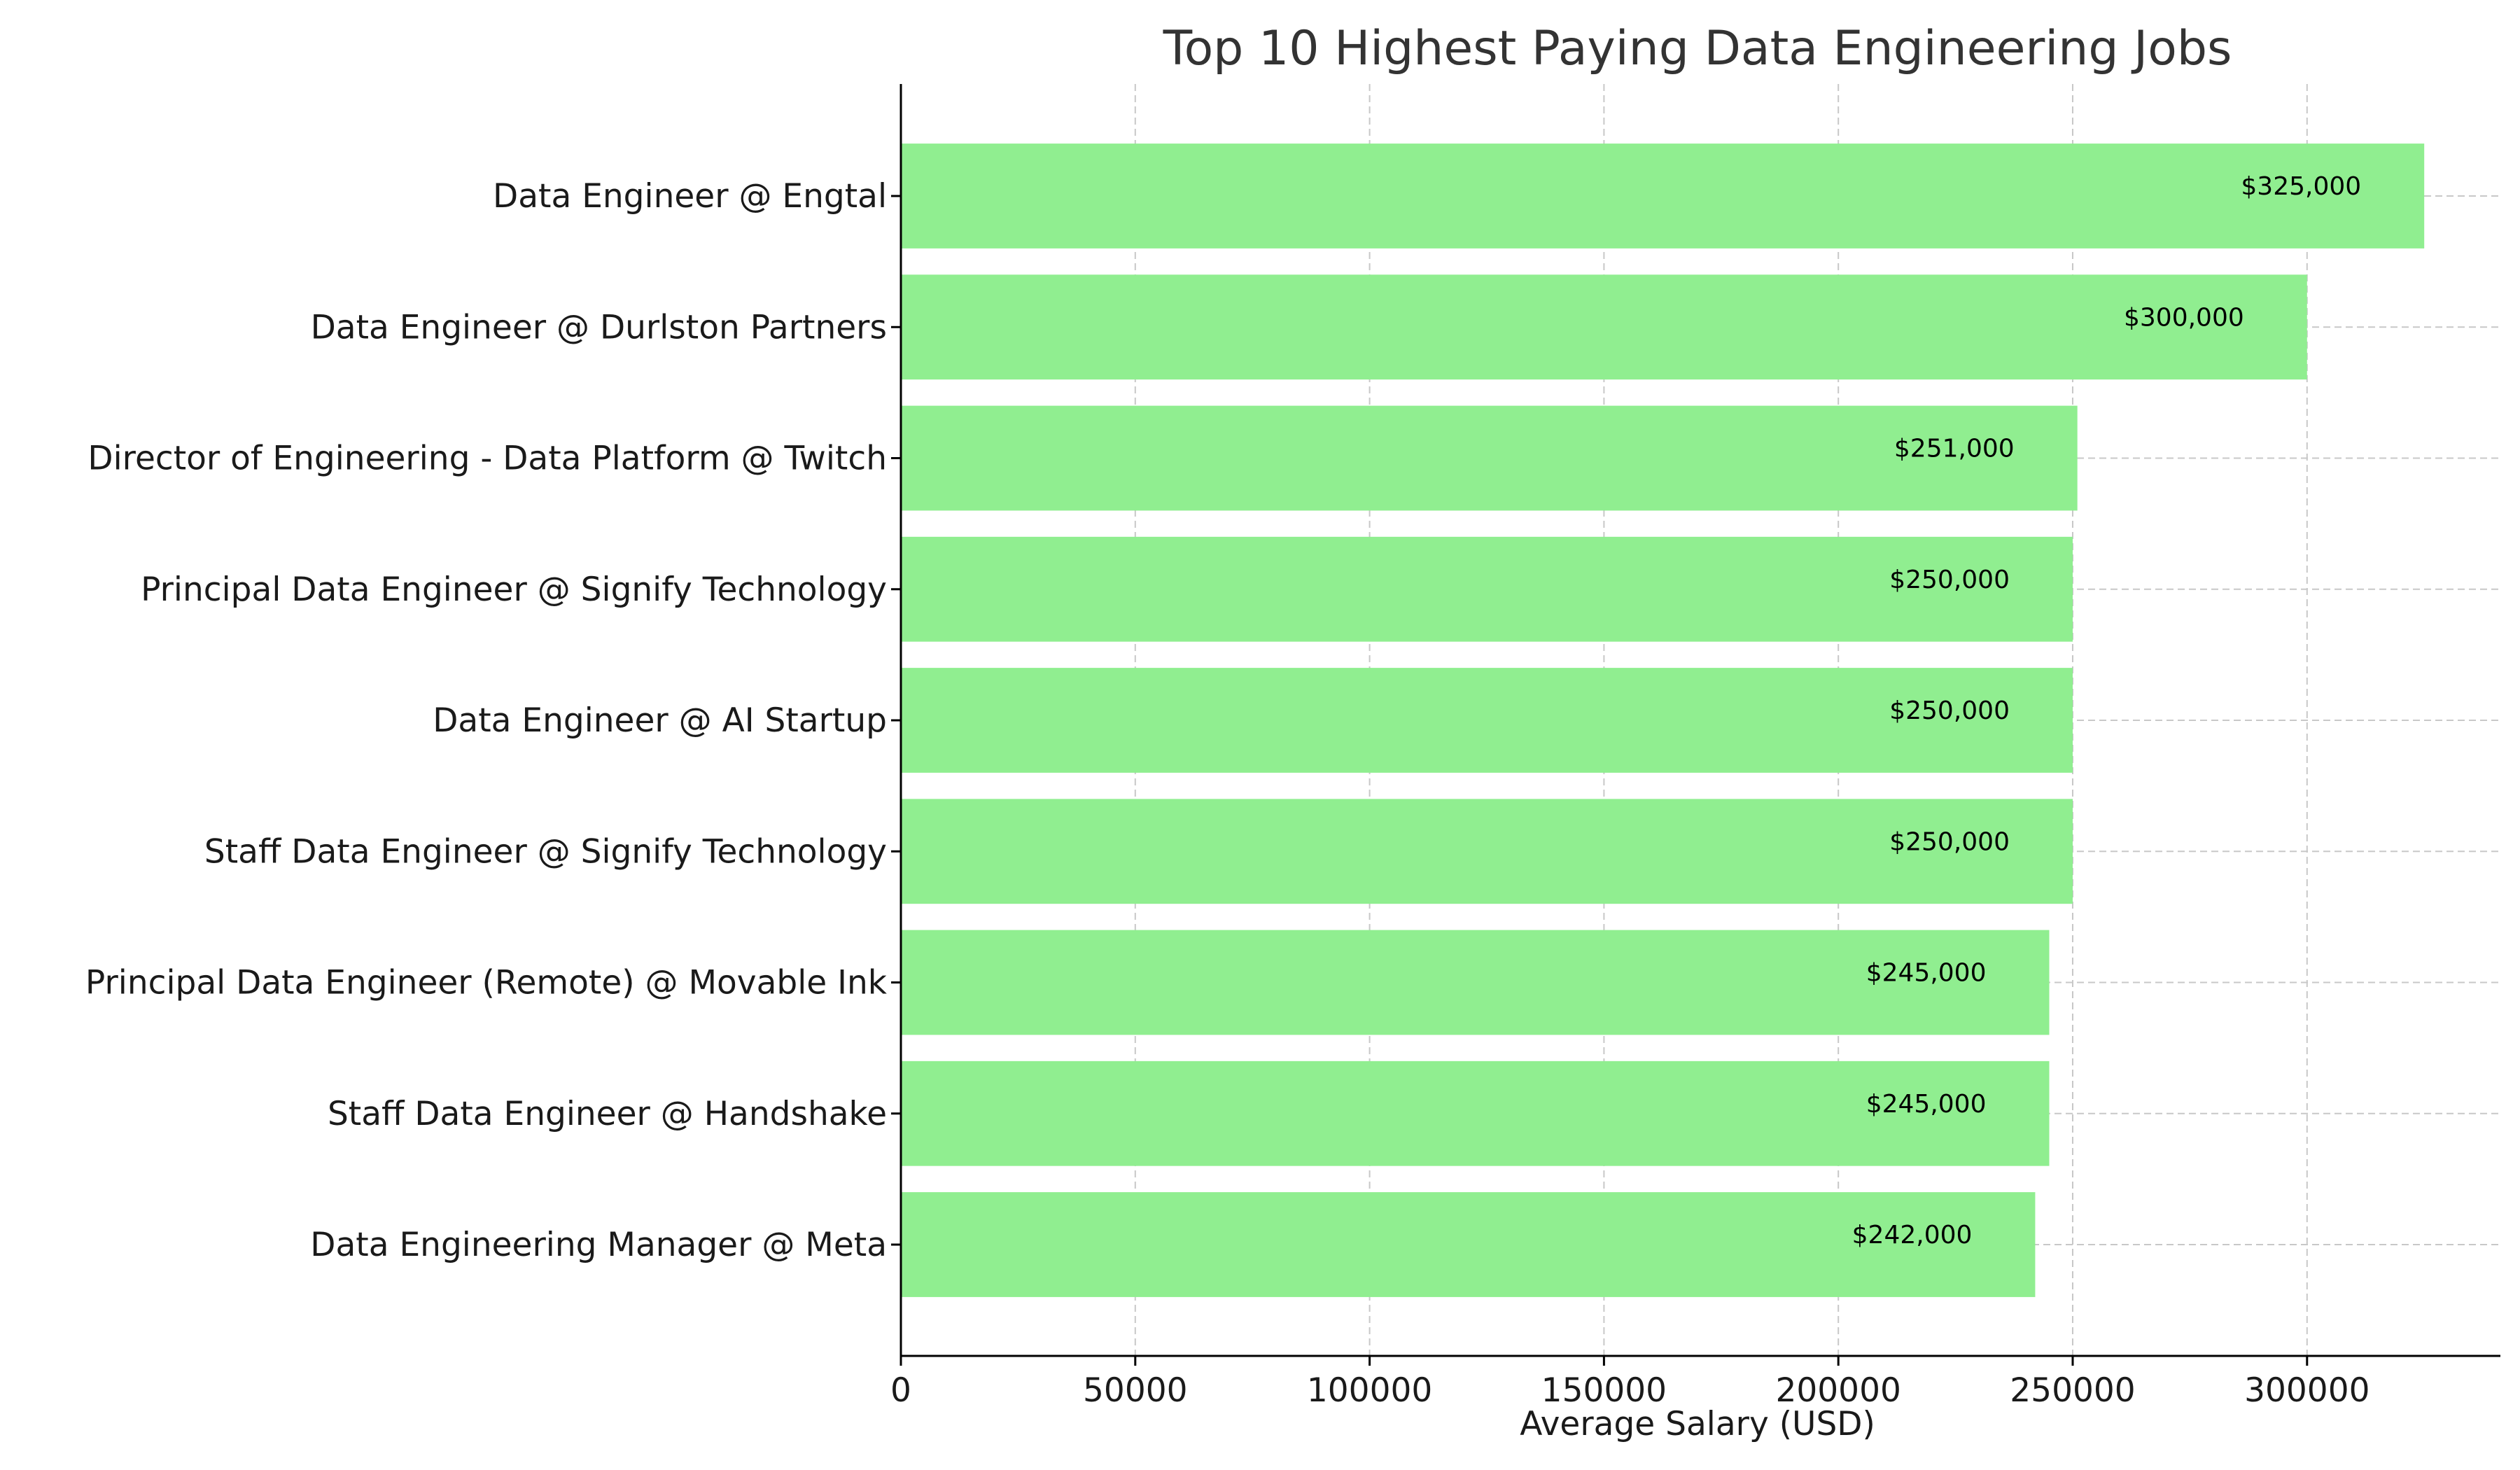 The width and height of the screenshot is (2520, 1470). Describe the element at coordinates (690, 196) in the screenshot. I see `category-label: Data Engineer @ Engtal` at that location.